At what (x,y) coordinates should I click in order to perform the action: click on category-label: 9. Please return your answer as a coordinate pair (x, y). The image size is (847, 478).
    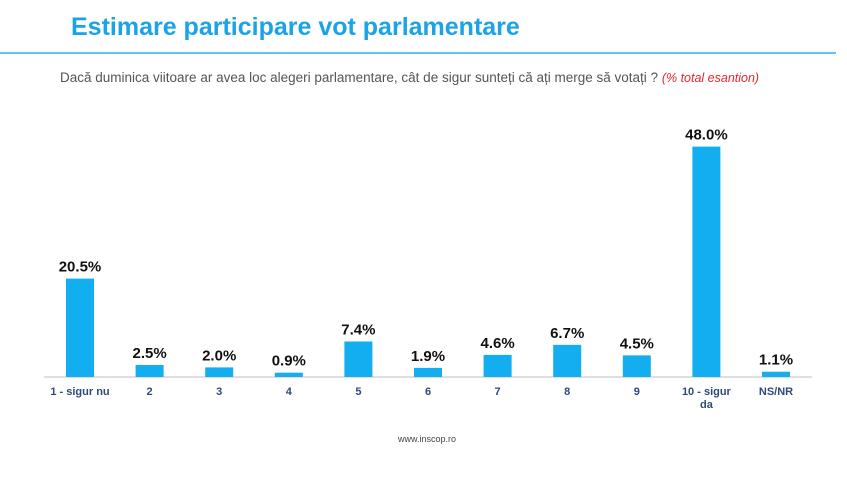
    Looking at the image, I should click on (637, 392).